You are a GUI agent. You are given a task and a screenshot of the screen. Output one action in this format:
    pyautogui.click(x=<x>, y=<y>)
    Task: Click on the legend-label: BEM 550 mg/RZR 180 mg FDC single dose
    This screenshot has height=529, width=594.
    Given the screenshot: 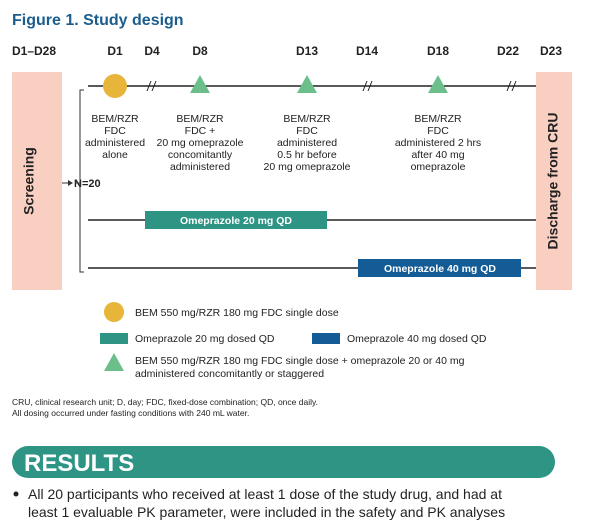 What is the action you would take?
    pyautogui.click(x=237, y=313)
    